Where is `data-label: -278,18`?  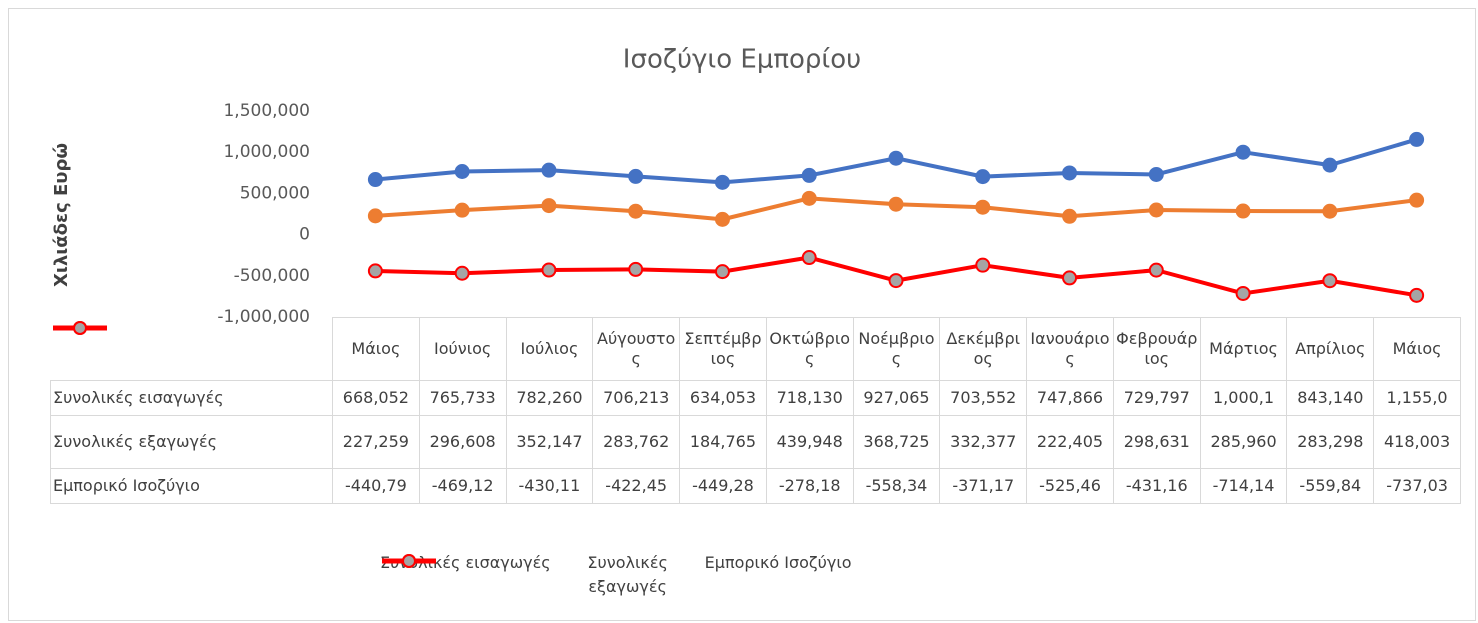
data-label: -278,18 is located at coordinates (809, 486).